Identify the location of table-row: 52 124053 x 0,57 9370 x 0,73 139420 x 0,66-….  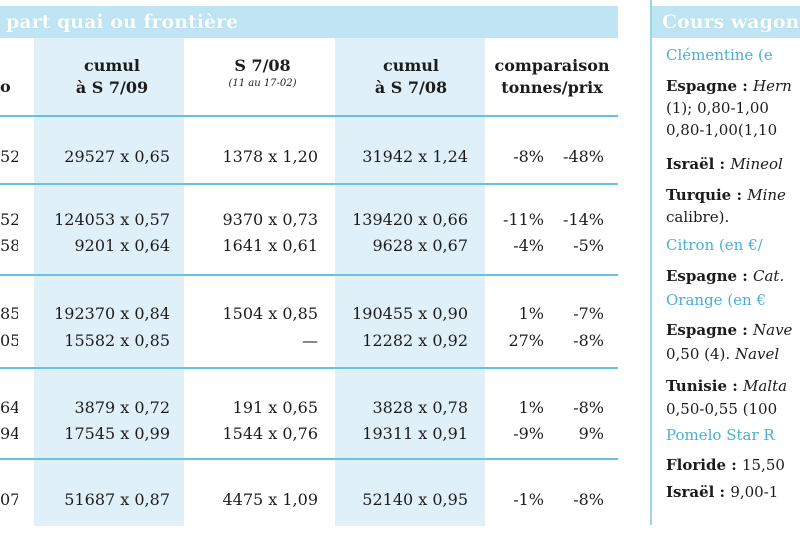
(302, 219).